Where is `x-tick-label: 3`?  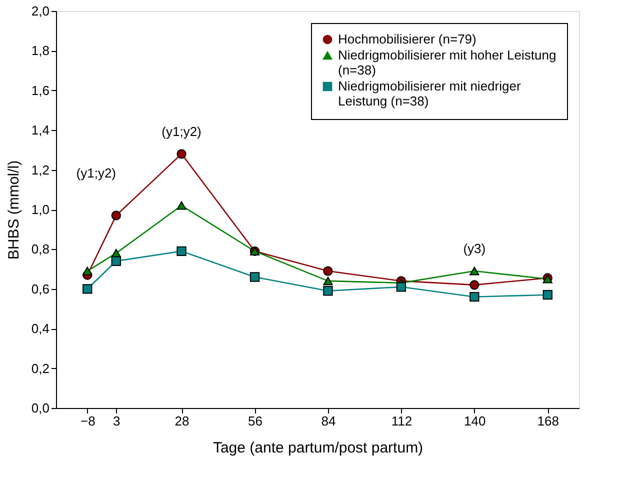
x-tick-label: 3 is located at coordinates (116, 421).